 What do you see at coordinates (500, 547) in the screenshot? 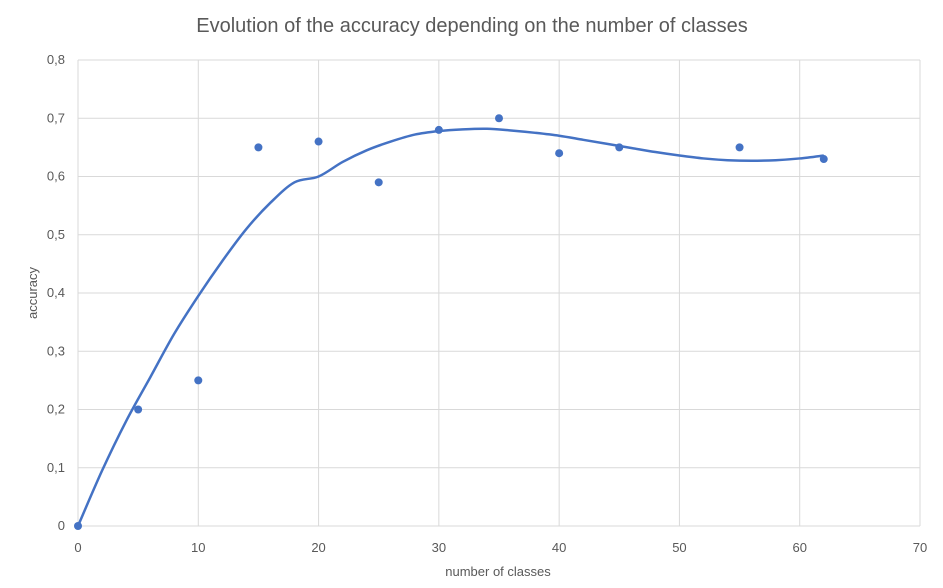
I see `x-tick-labels: 0 10 20 30 40 50 60 70` at bounding box center [500, 547].